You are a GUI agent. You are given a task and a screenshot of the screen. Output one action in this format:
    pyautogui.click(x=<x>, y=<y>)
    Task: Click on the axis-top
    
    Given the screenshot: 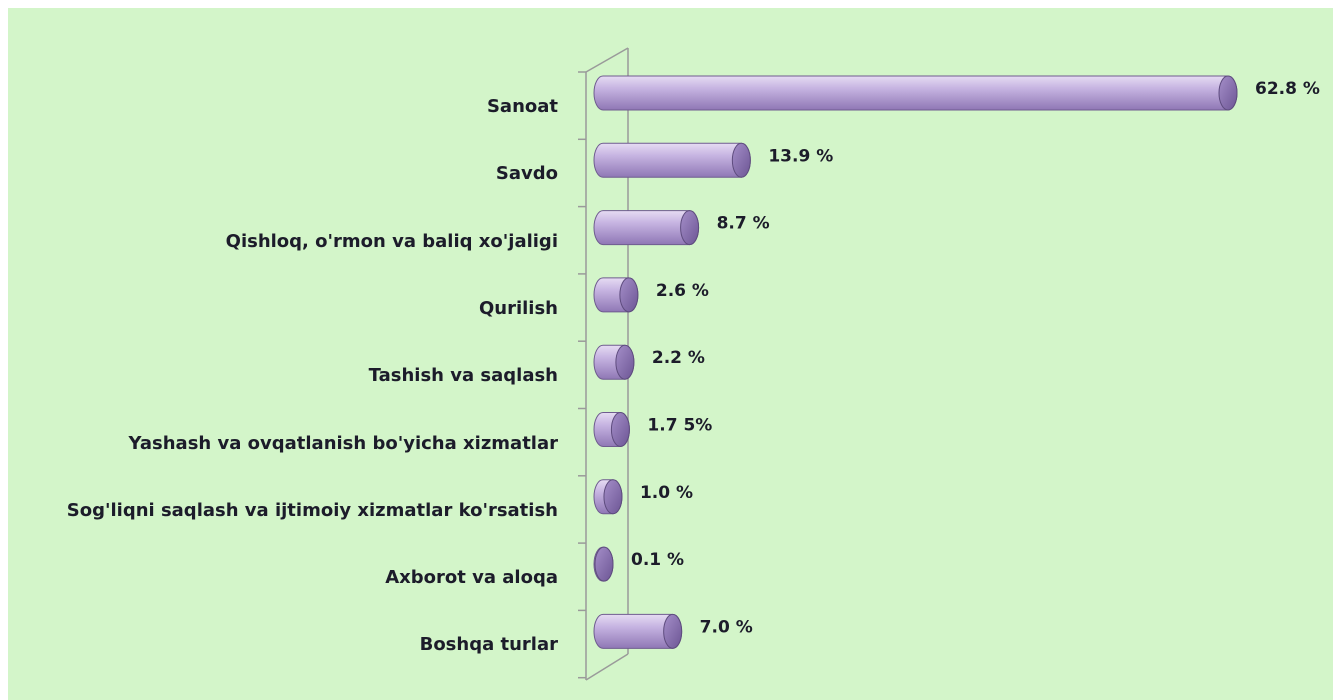 What is the action you would take?
    pyautogui.click(x=607, y=60)
    